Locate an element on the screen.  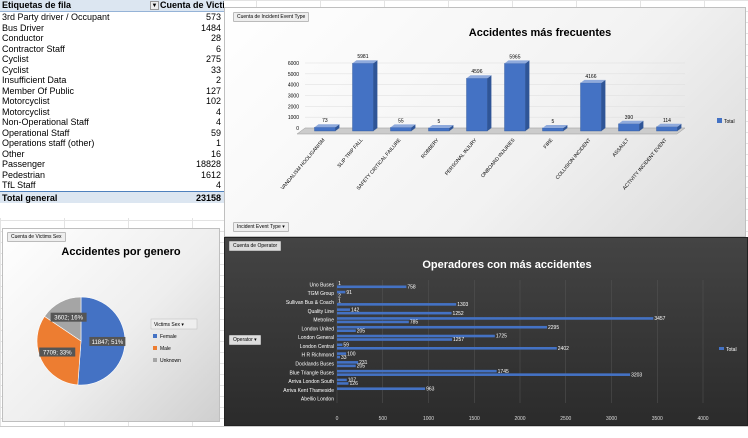
y-tick-label: 1000 is located at coordinates (293, 118).